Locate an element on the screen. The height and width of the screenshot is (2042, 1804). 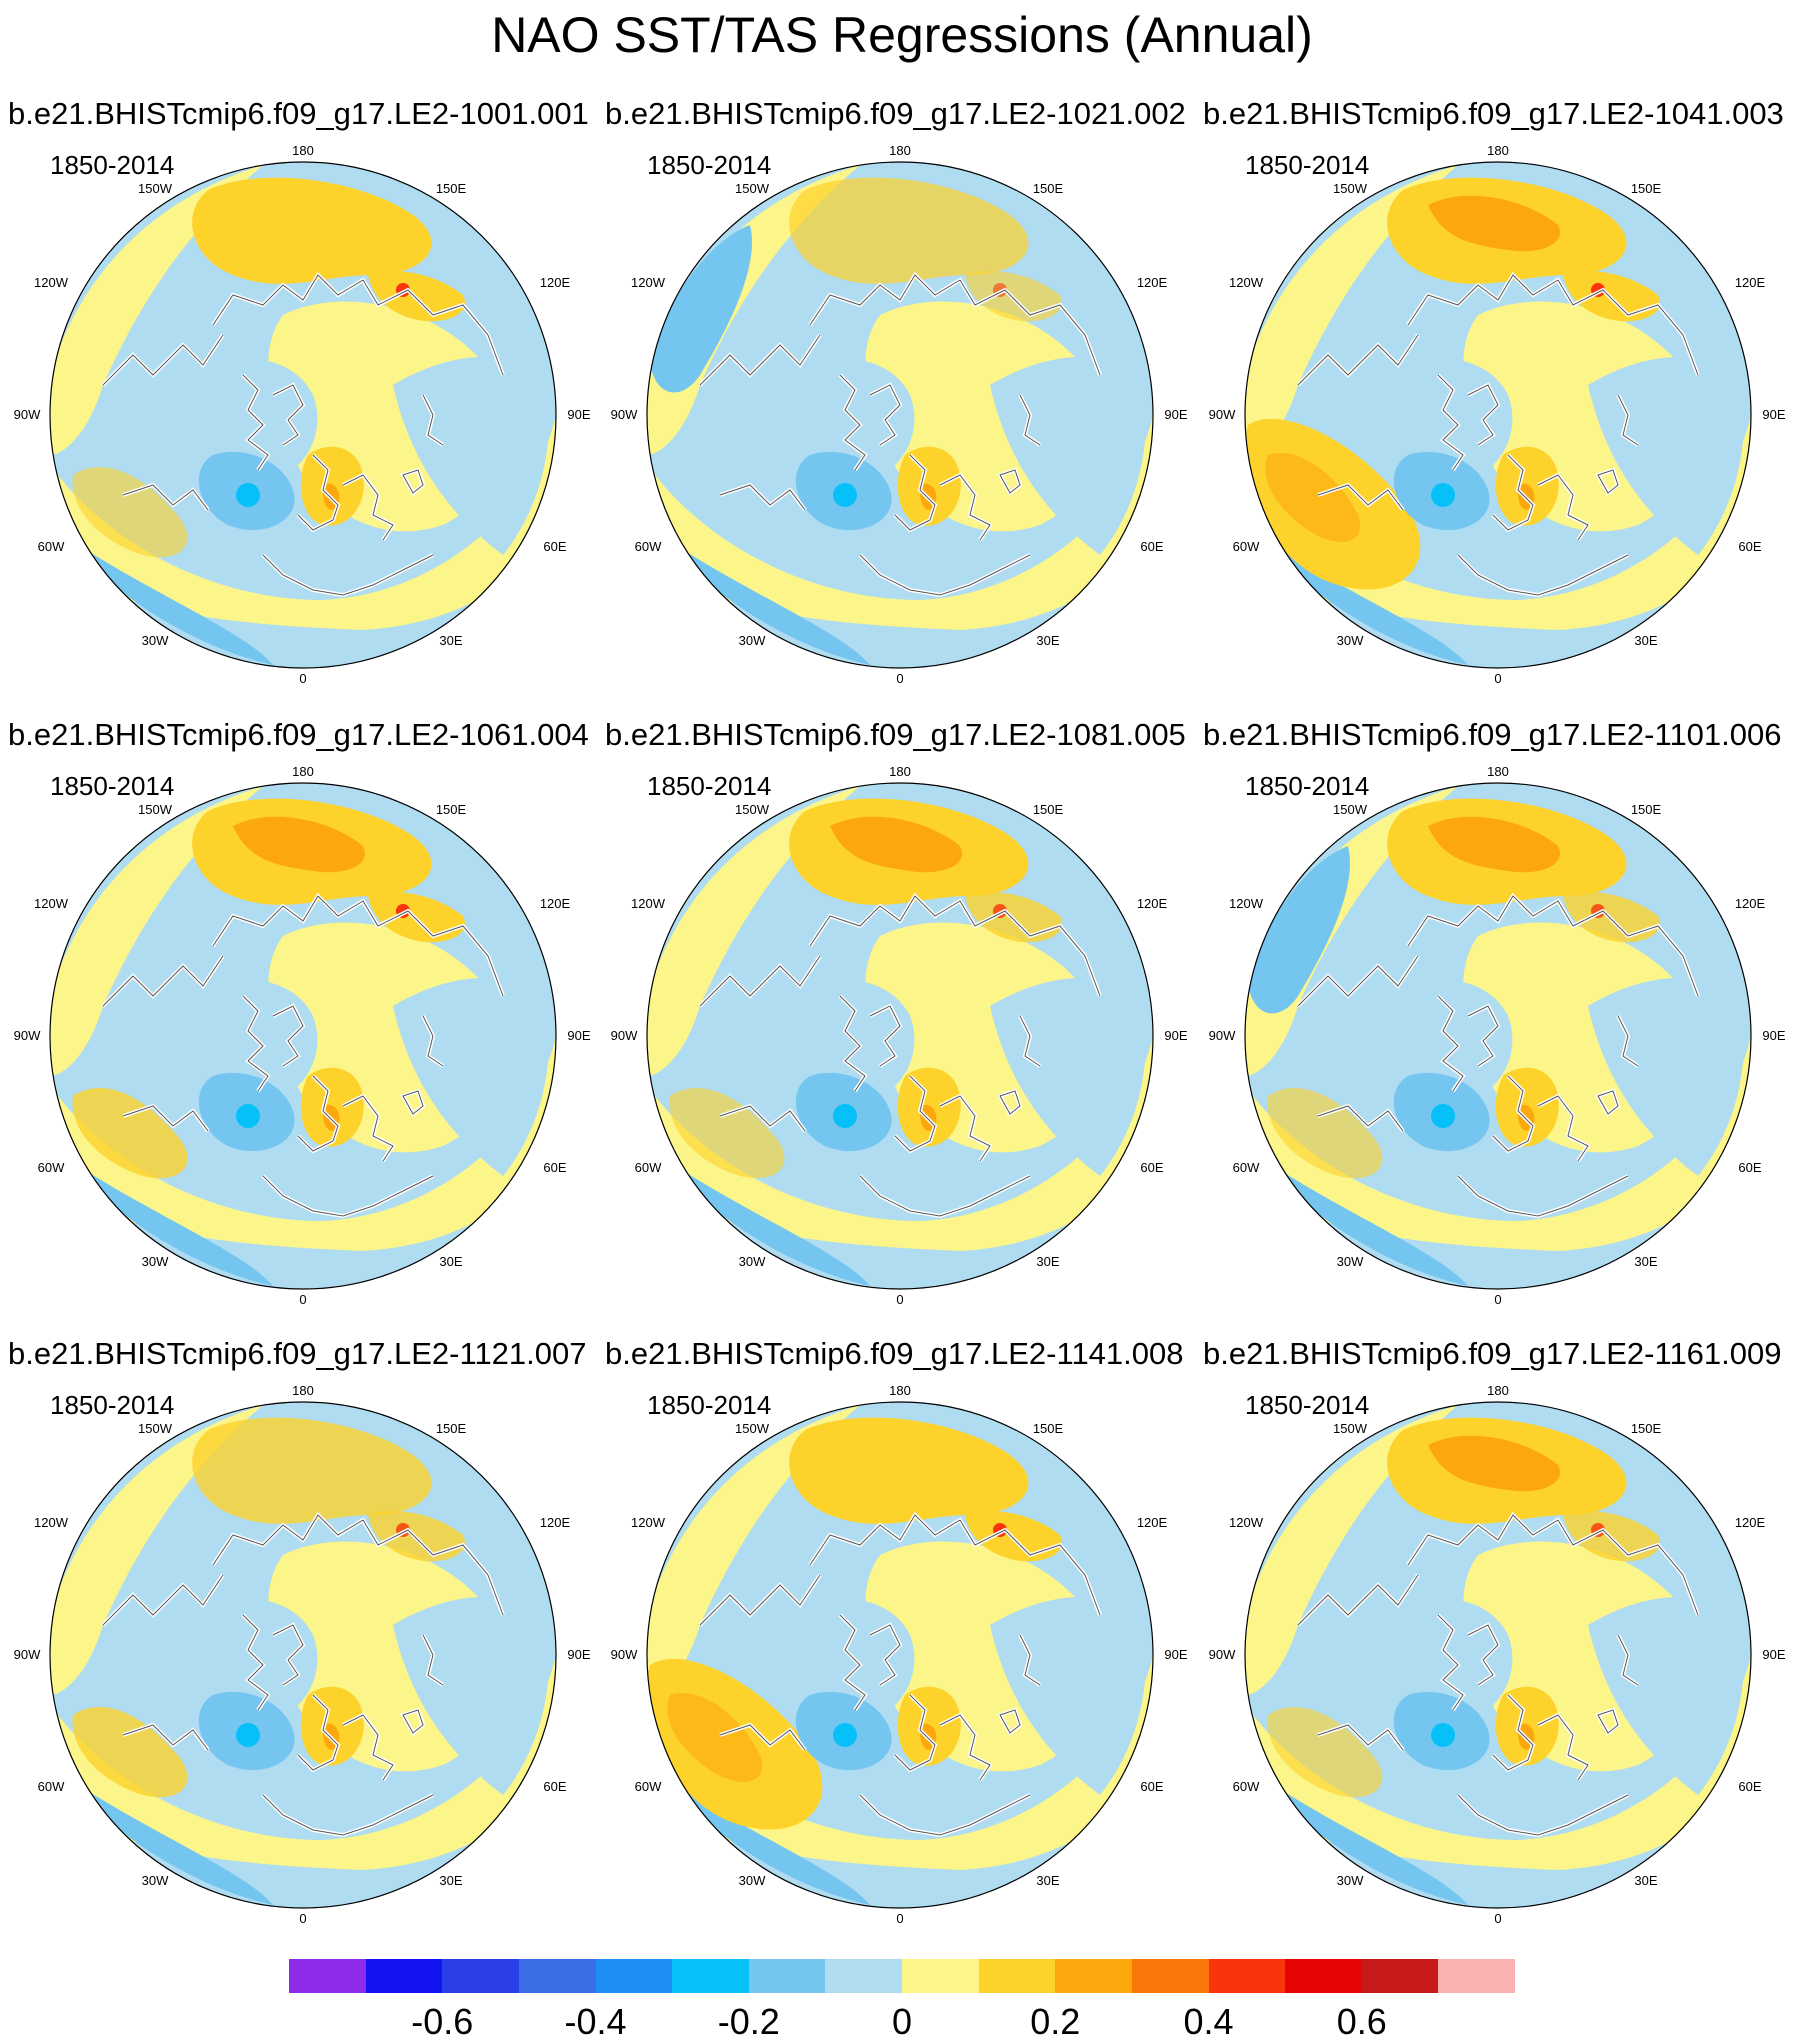
colorbar-tick-label: 0 is located at coordinates (902, 2021).